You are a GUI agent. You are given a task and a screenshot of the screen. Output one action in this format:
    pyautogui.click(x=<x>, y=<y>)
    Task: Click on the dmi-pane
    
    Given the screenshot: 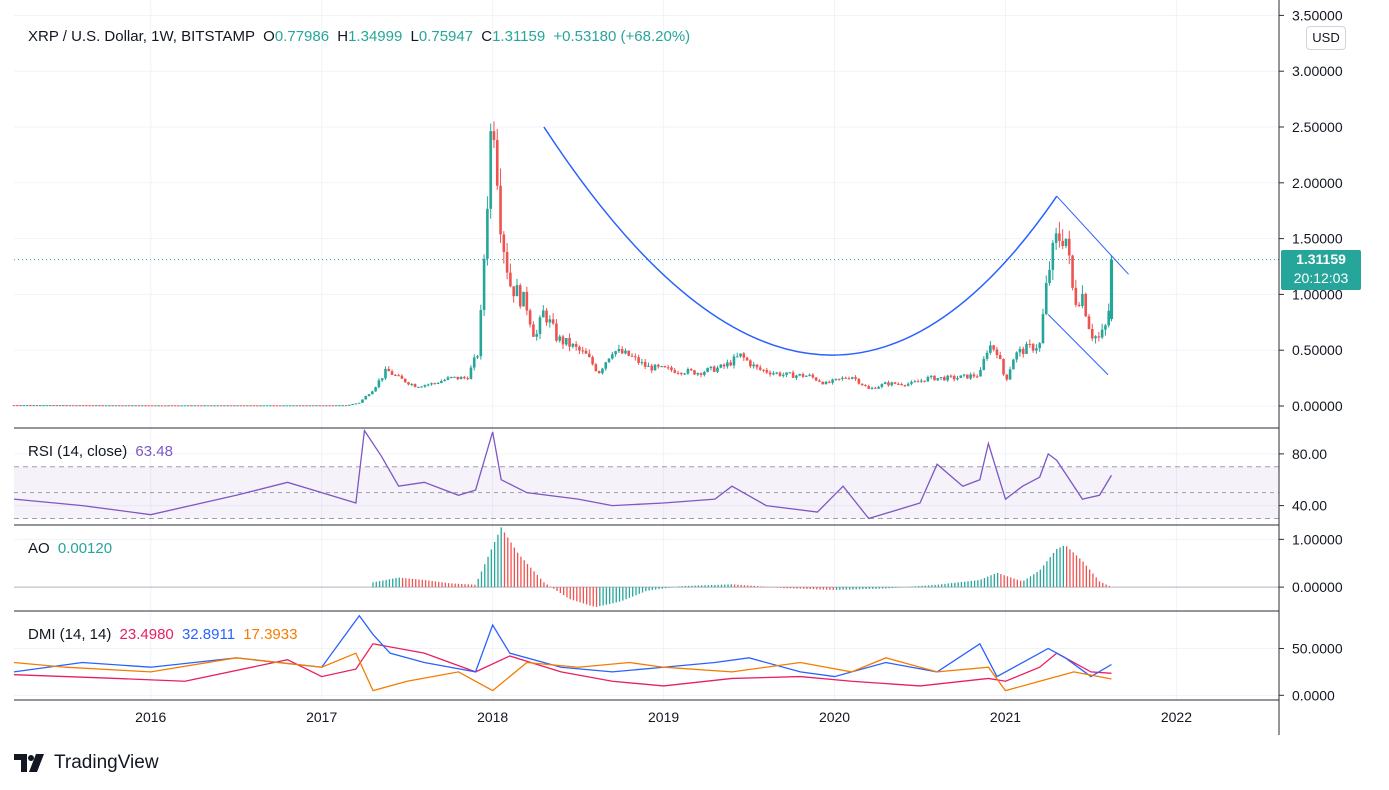 What is the action you would take?
    pyautogui.click(x=562, y=653)
    